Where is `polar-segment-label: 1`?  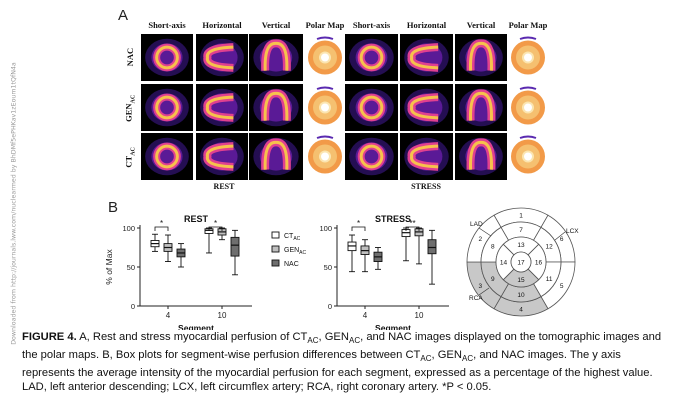 polar-segment-label: 1 is located at coordinates (521, 216).